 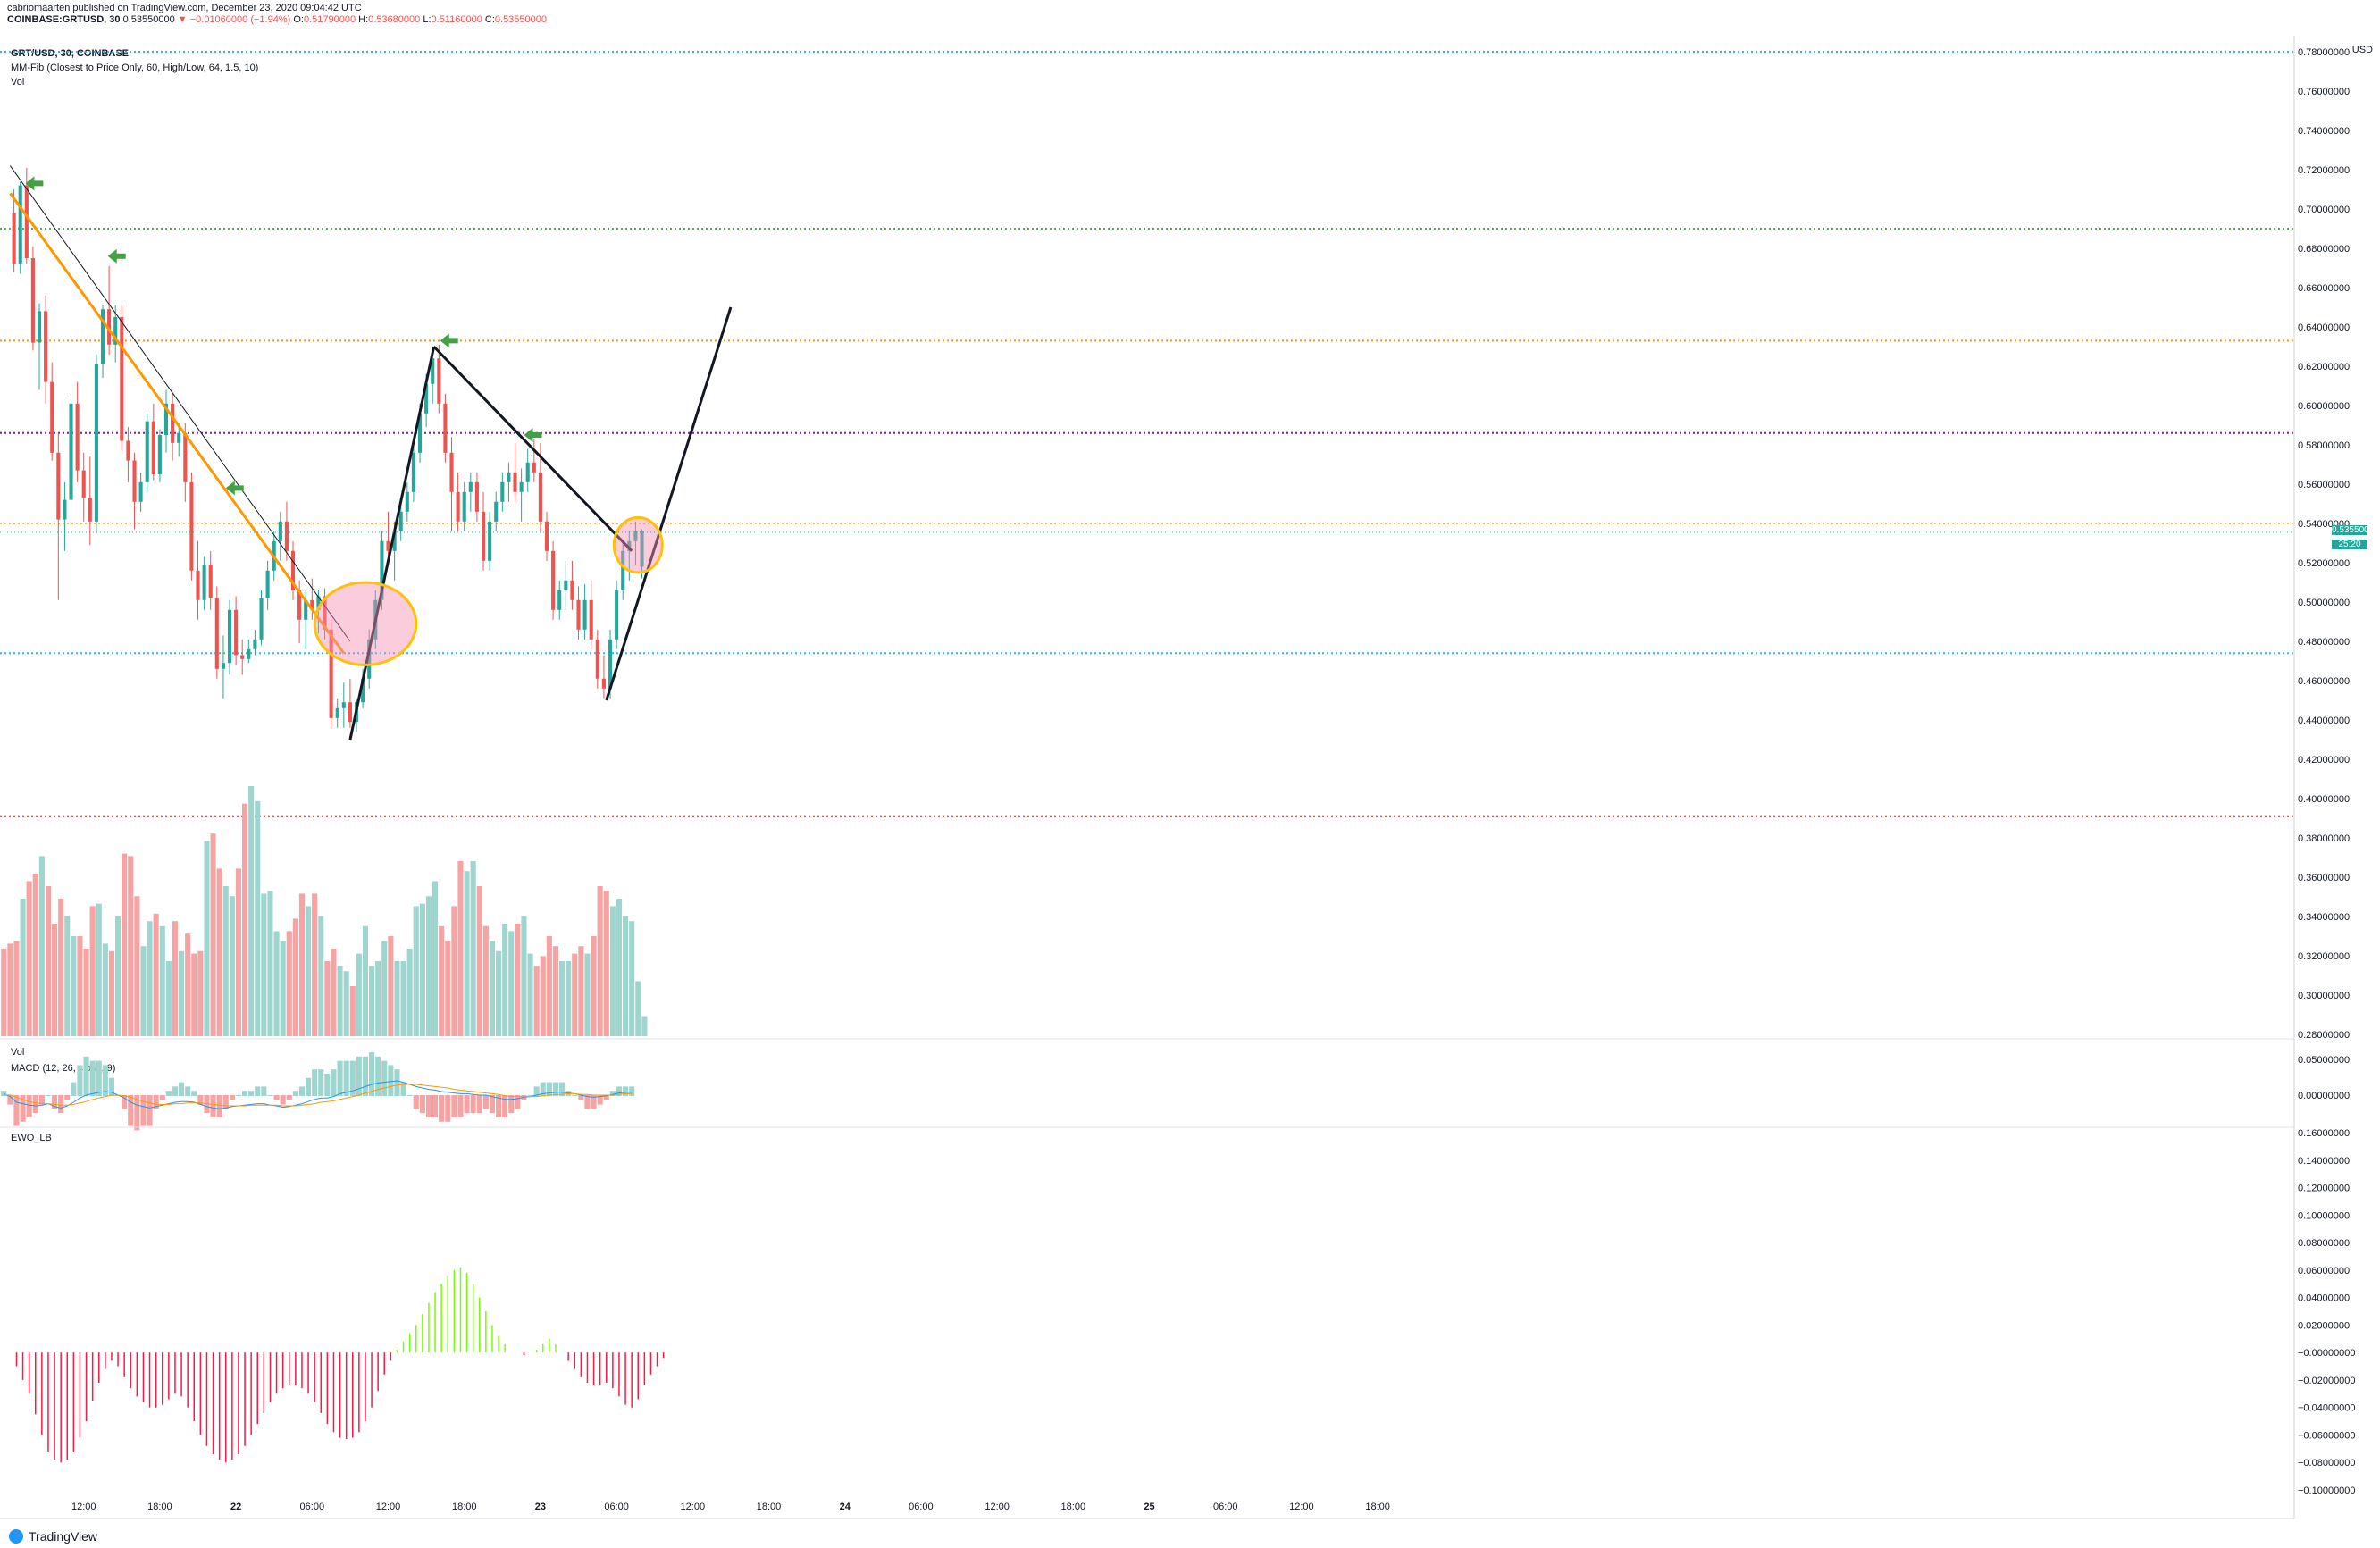 What do you see at coordinates (2362, 50) in the screenshot?
I see `currency-label: USD` at bounding box center [2362, 50].